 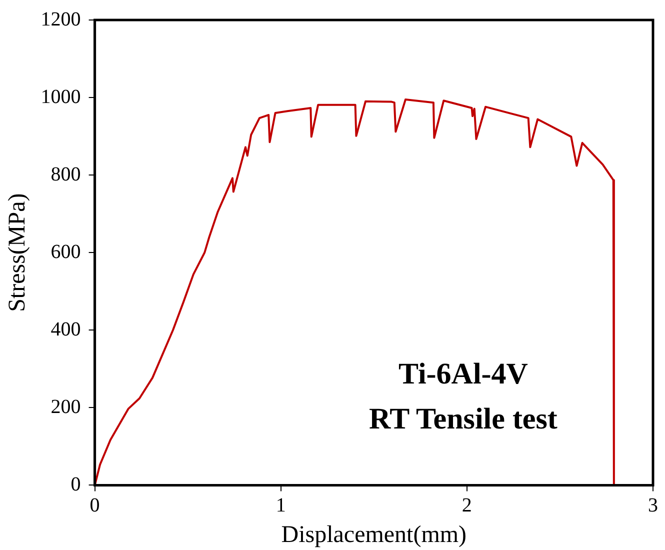 What do you see at coordinates (95, 505) in the screenshot?
I see `x-tick-label: 0` at bounding box center [95, 505].